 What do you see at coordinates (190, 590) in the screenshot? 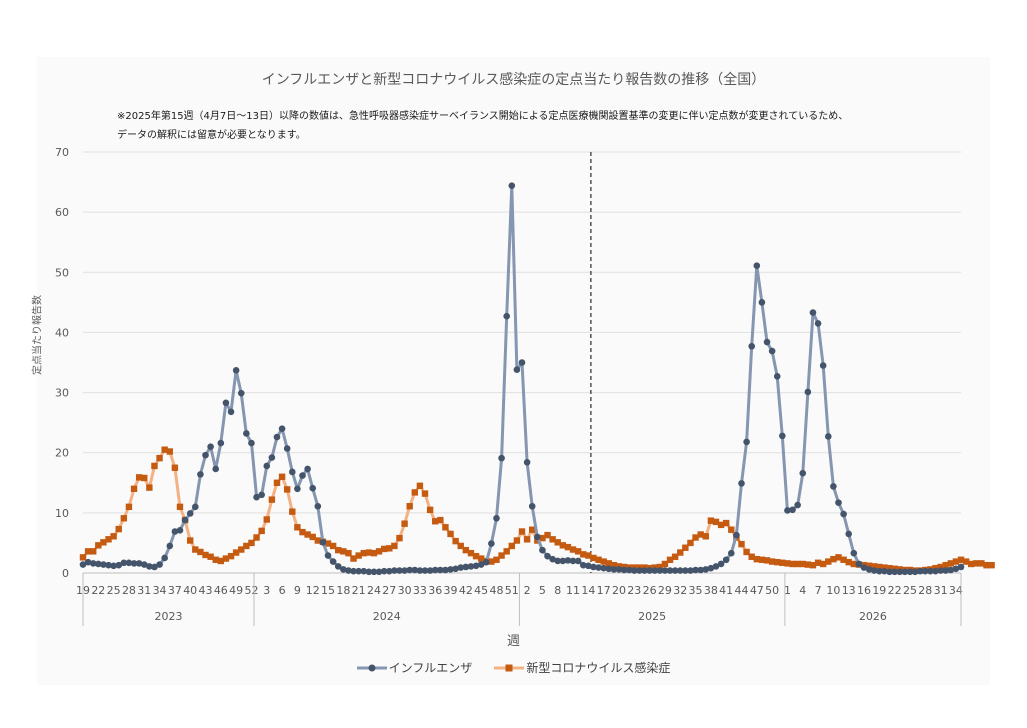
I see `x-tick-label: 40` at bounding box center [190, 590].